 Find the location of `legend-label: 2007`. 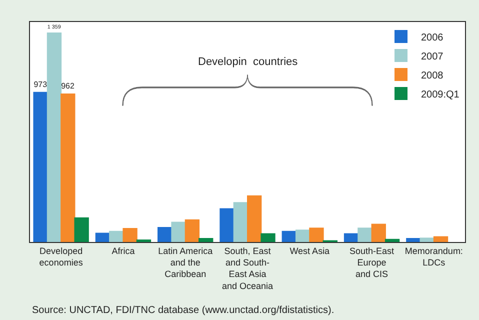

legend-label: 2007 is located at coordinates (432, 56).